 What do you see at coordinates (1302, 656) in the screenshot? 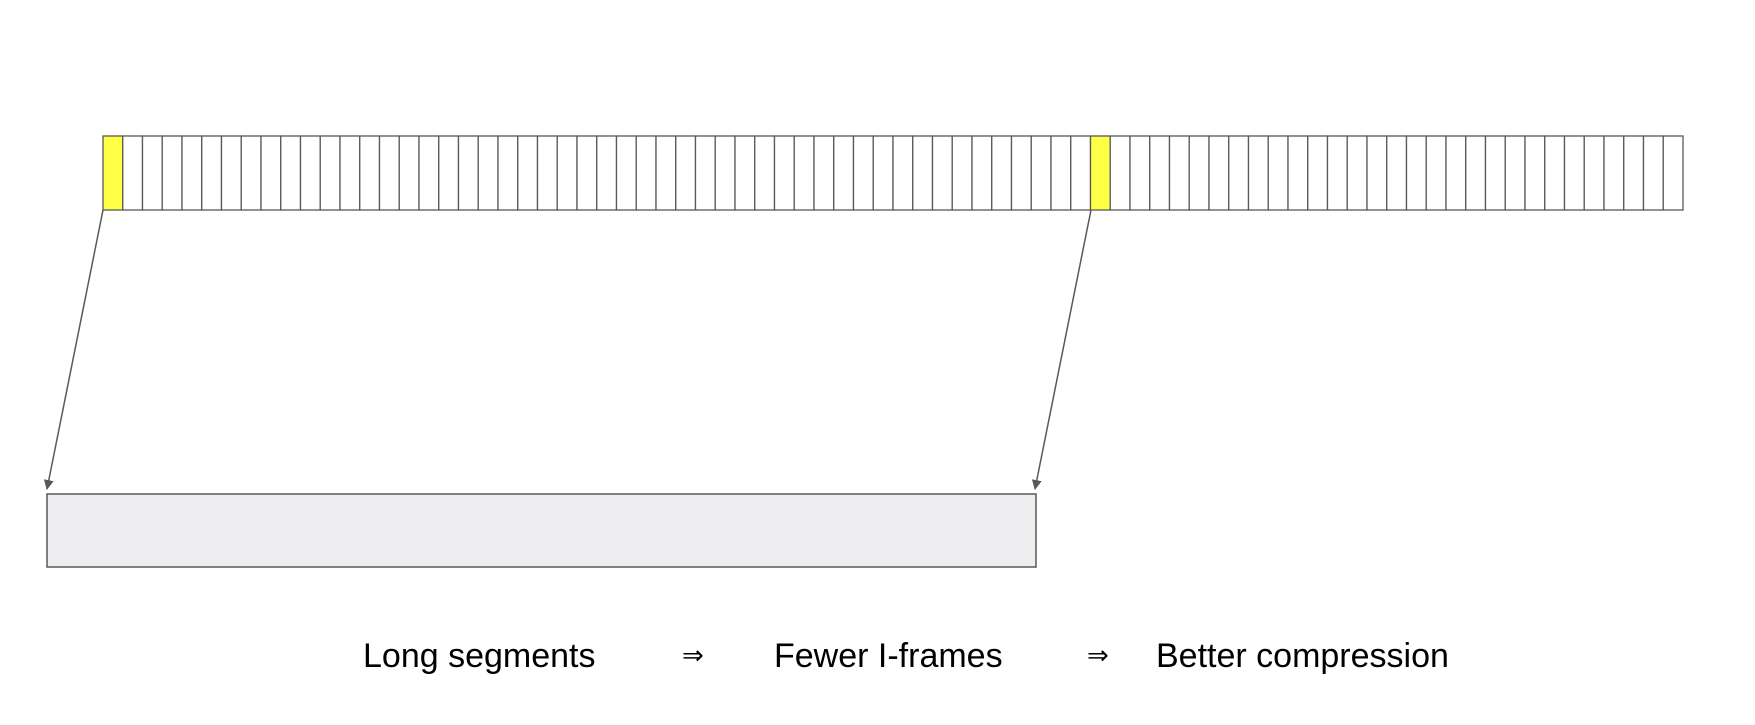
I see `caption-better-compression: Better compression` at bounding box center [1302, 656].